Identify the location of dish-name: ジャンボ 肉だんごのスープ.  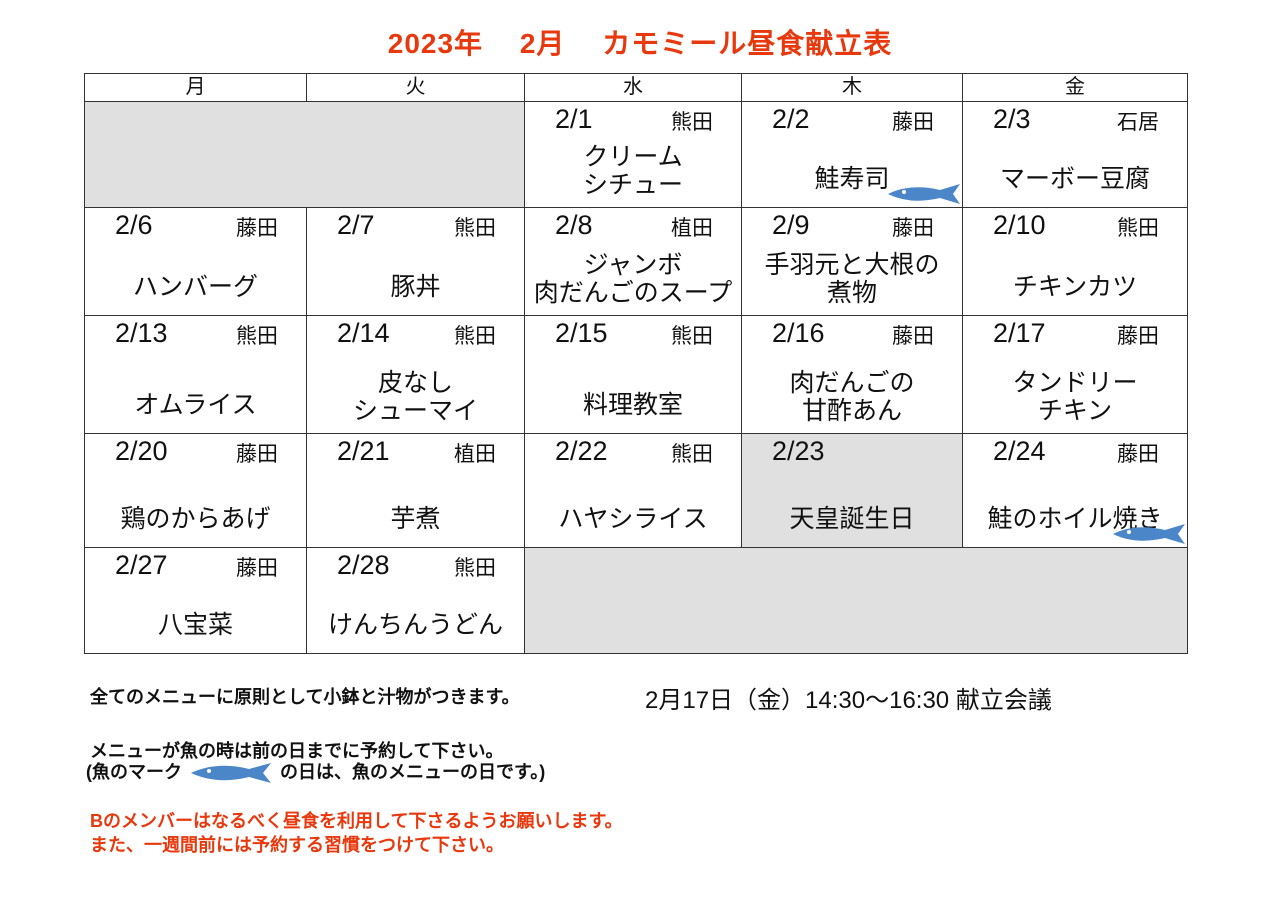
(633, 279).